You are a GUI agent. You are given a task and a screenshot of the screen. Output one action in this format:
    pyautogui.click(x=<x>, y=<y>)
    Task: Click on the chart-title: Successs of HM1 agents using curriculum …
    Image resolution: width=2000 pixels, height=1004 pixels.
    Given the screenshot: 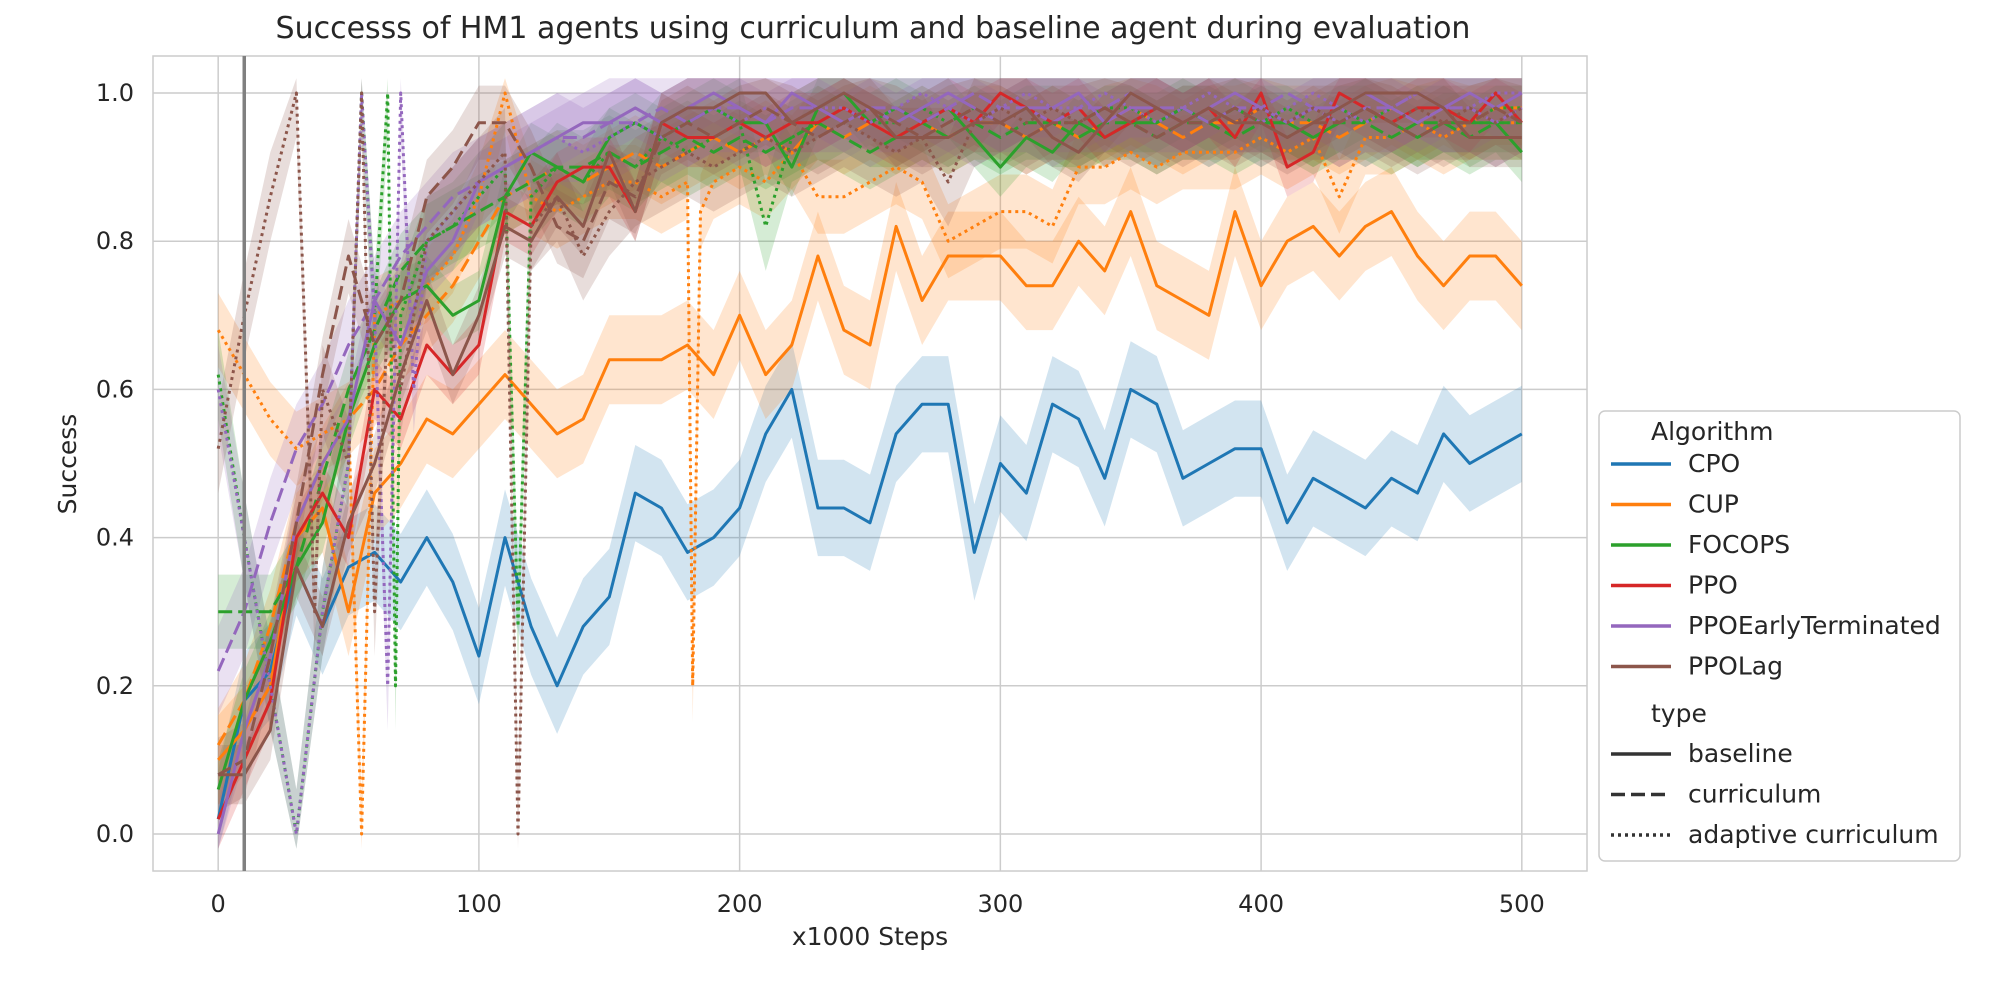 What is the action you would take?
    pyautogui.click(x=873, y=28)
    